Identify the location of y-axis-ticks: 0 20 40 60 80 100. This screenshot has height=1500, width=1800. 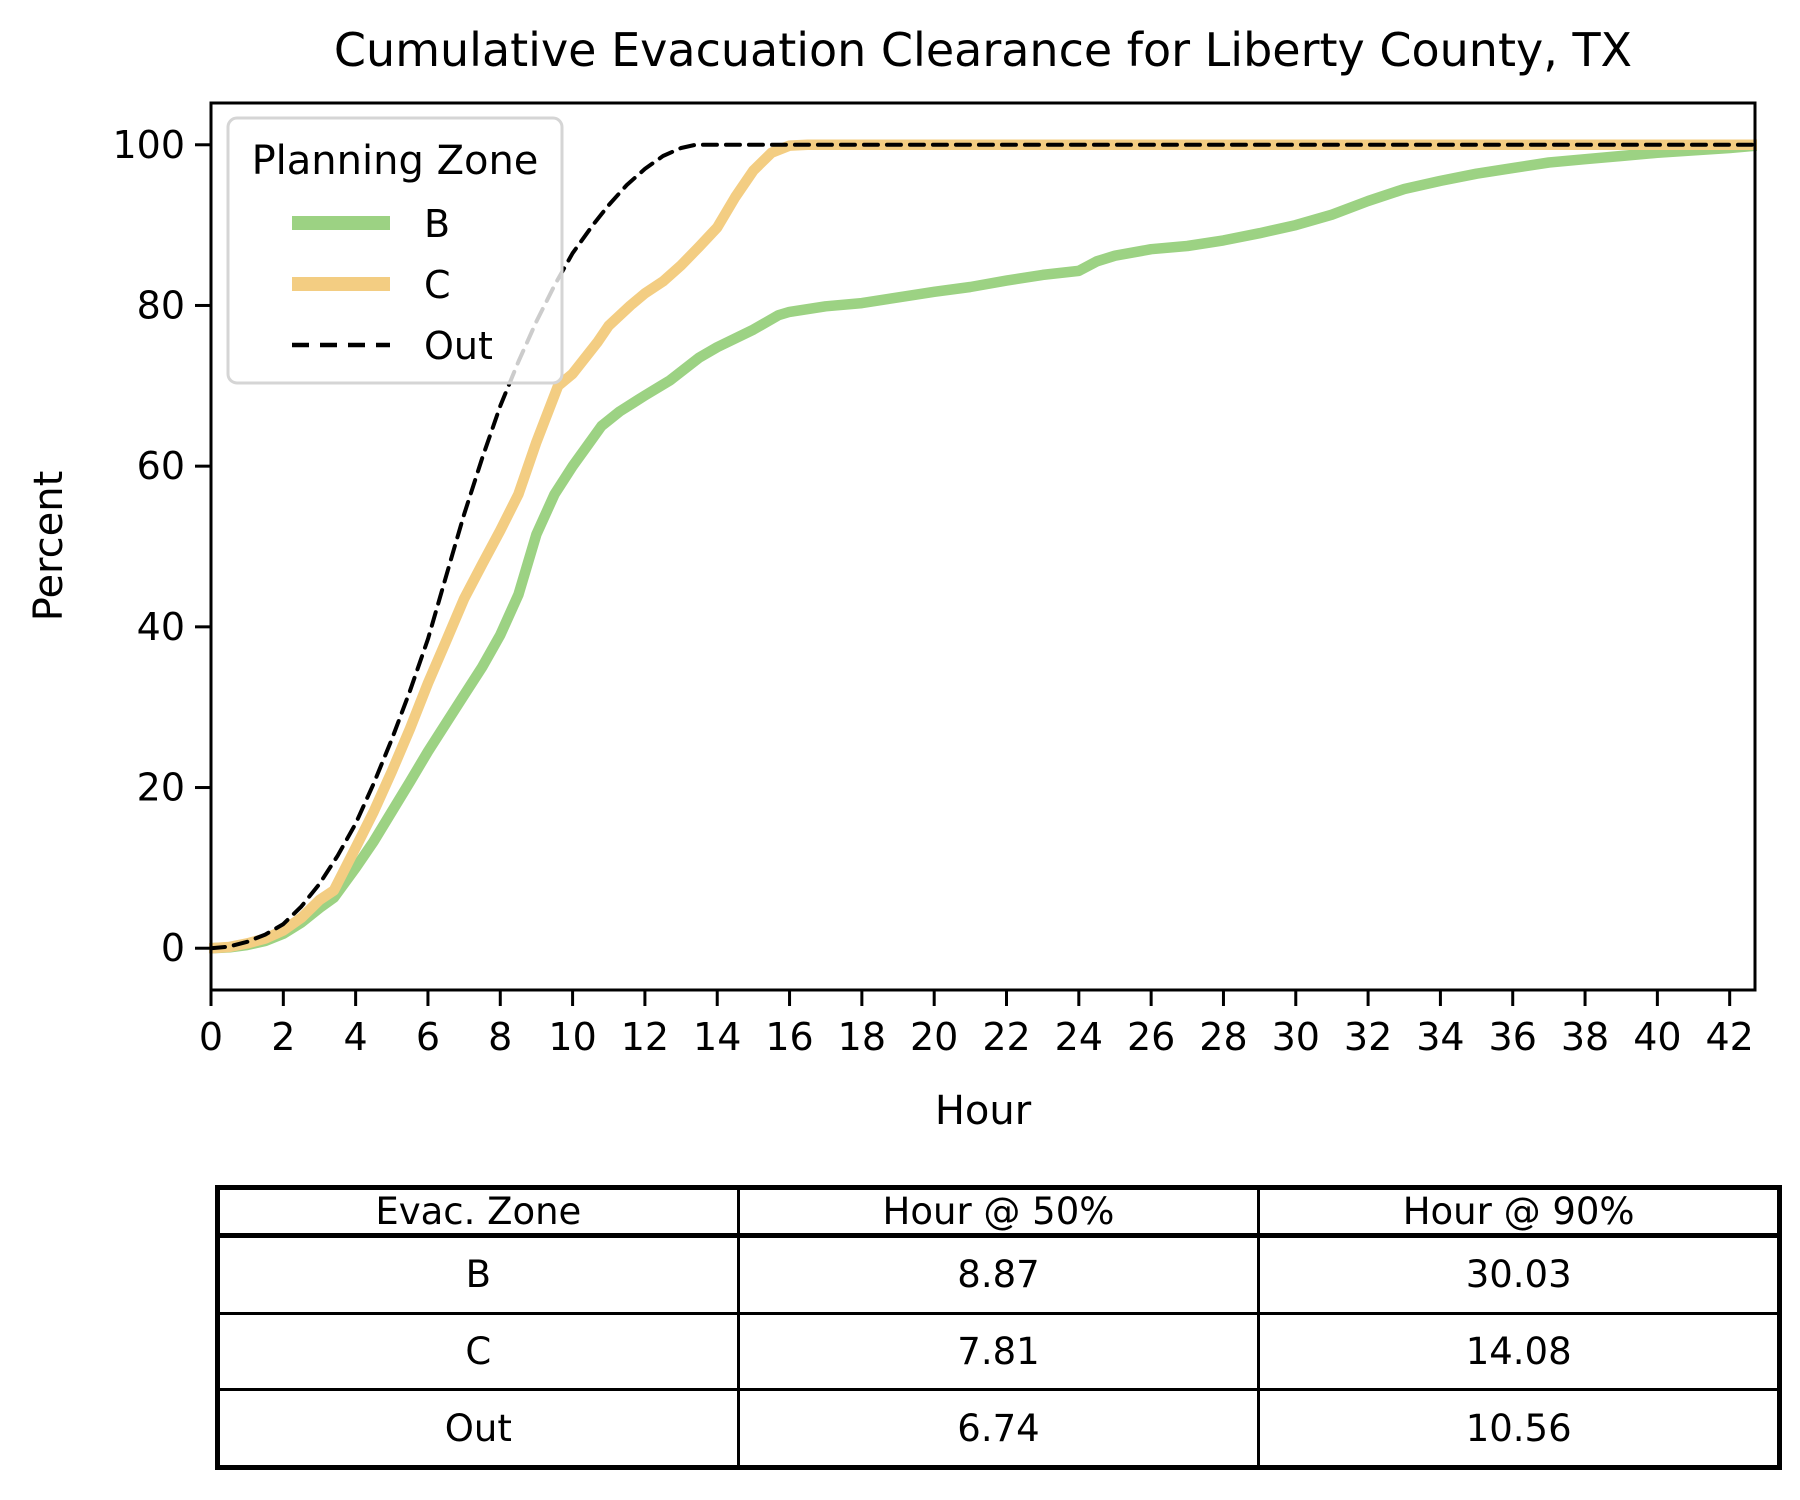
(161, 546).